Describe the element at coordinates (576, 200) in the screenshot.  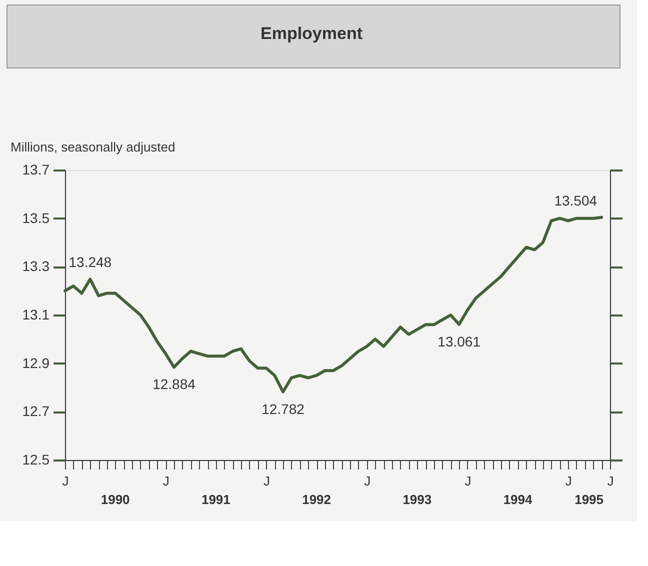
I see `annotation: 13.504` at that location.